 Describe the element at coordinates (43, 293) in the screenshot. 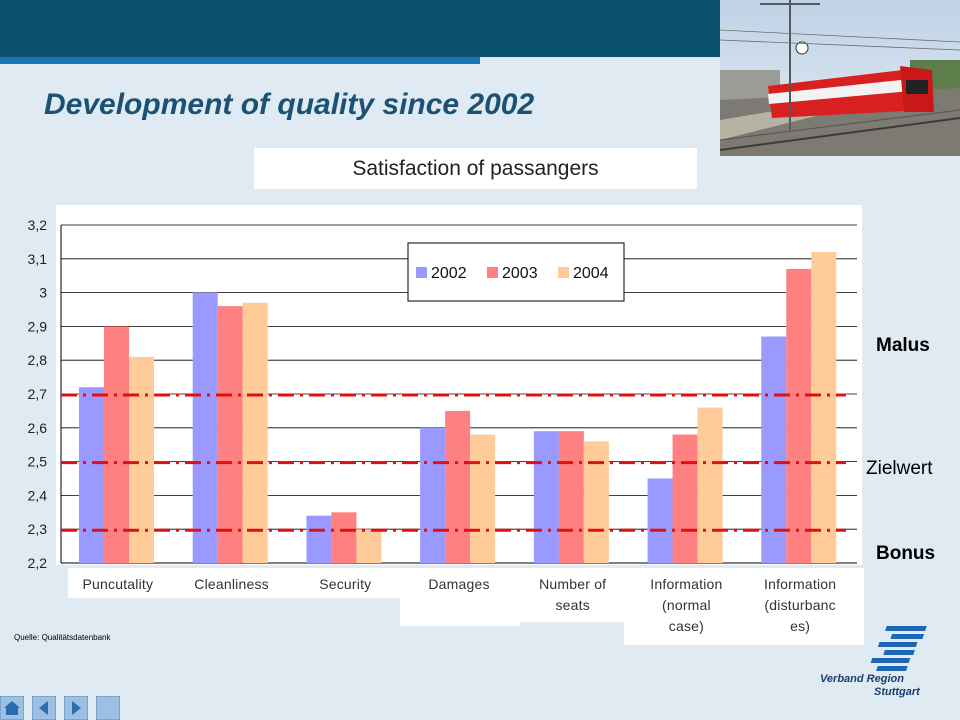

I see `y-tick-label: 3` at that location.